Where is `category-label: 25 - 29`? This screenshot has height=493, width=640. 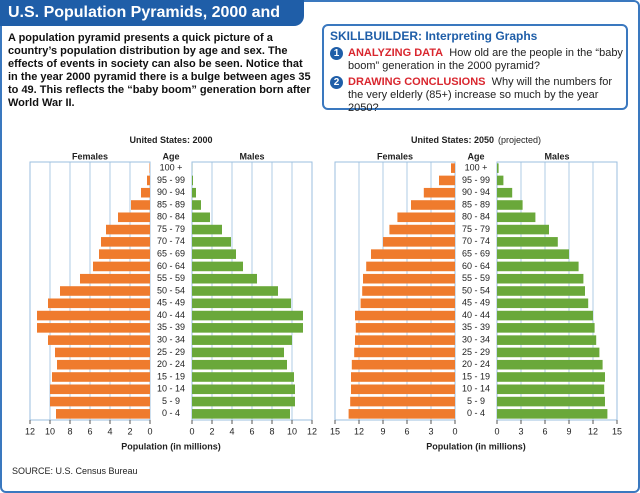 category-label: 25 - 29 is located at coordinates (171, 352).